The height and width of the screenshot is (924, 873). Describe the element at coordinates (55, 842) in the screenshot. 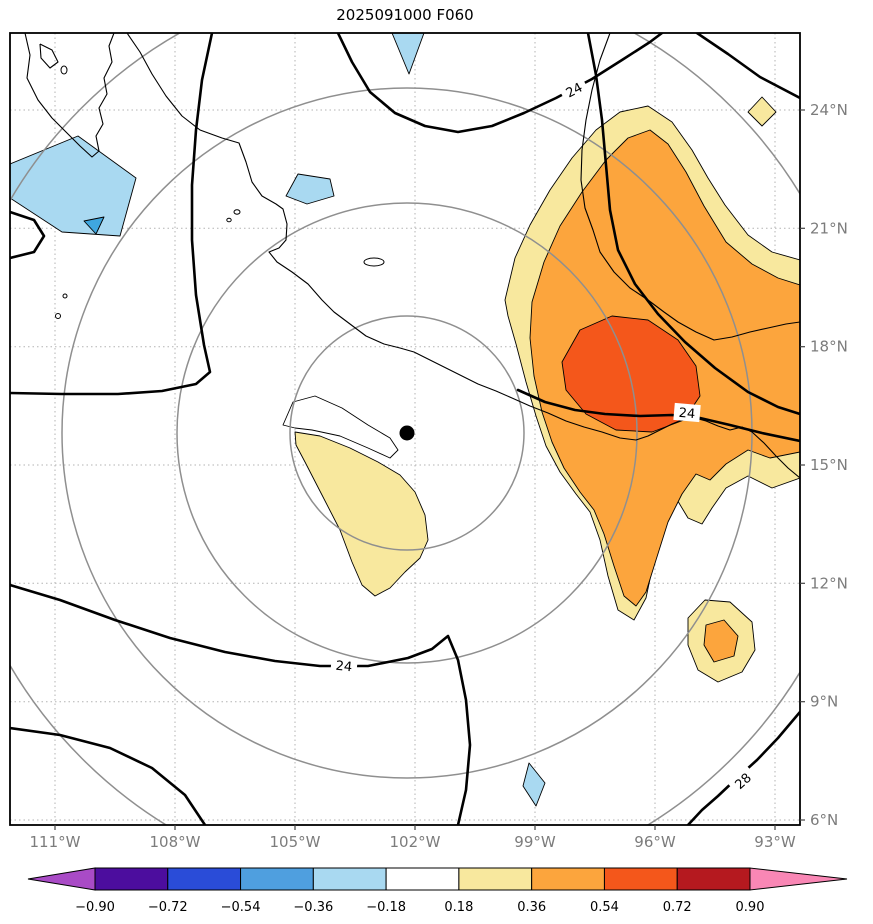

I see `x-tick-label: 111°W` at that location.